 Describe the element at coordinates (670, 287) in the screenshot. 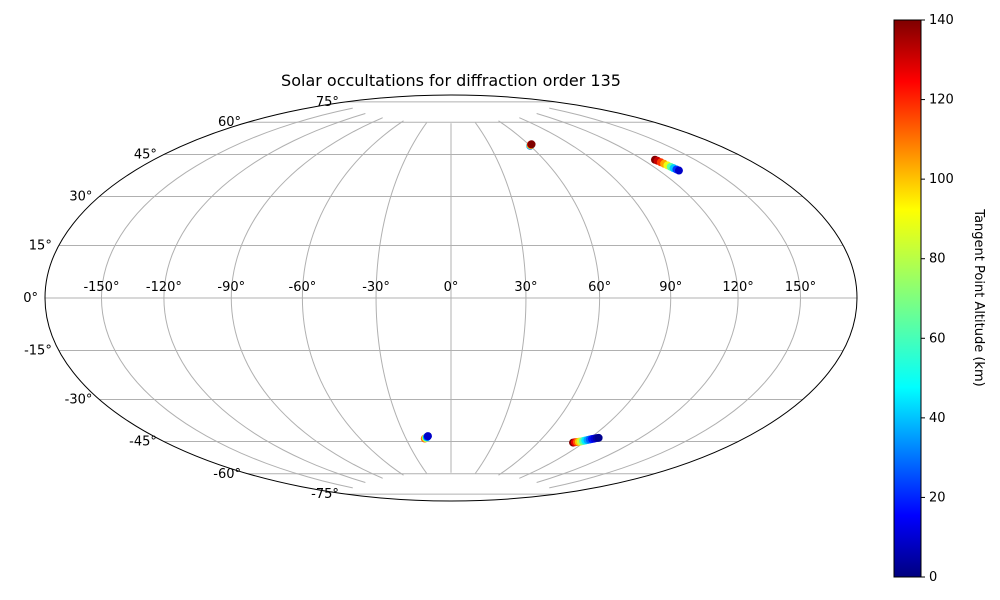

I see `longitude-tick-label: 90°` at that location.